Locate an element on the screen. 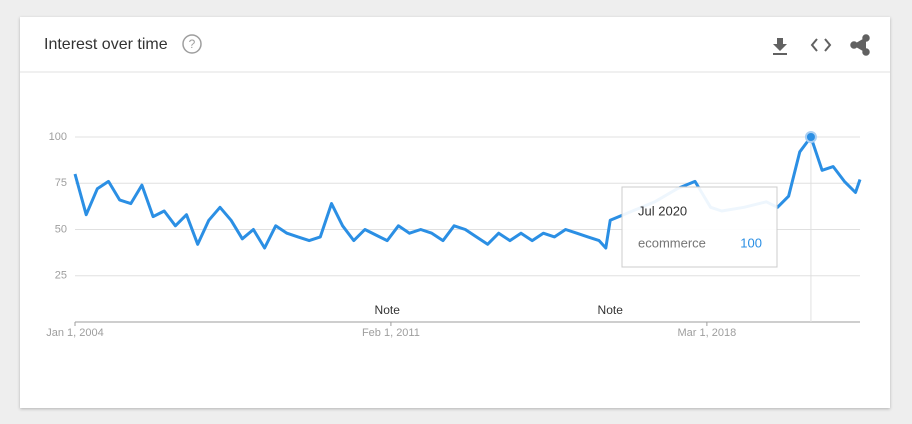 The image size is (912, 424). x-tick-label: Jan 1, 2004 is located at coordinates (75, 333).